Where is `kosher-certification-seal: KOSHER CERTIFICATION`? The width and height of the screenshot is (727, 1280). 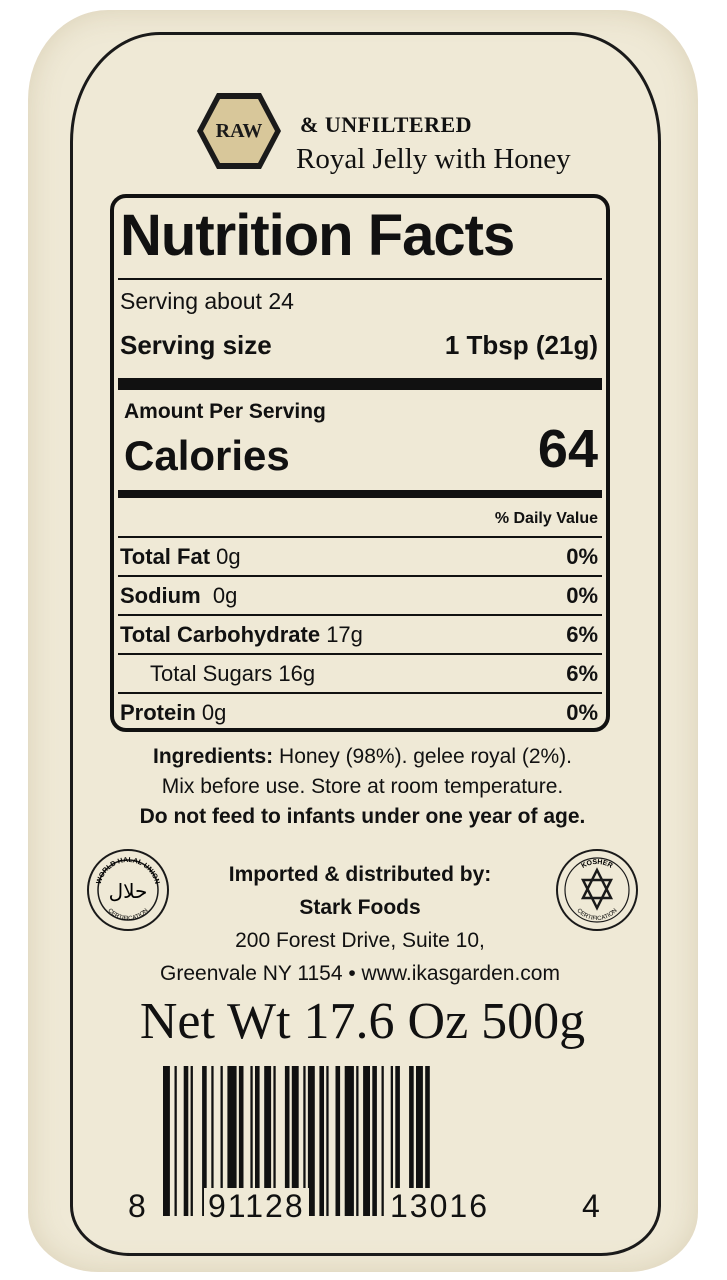 kosher-certification-seal: KOSHER CERTIFICATION is located at coordinates (597, 890).